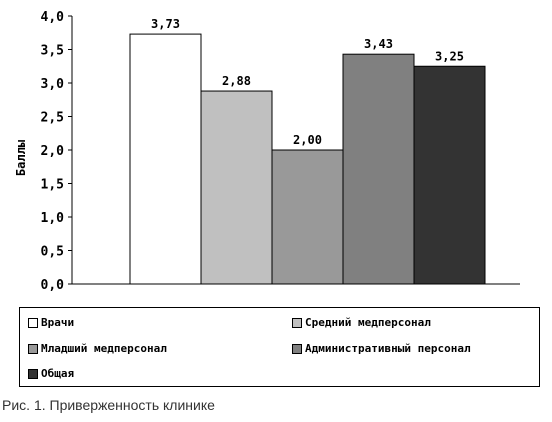 The width and height of the screenshot is (552, 422). I want to click on legend-item-admin-staff: Административный персонал, so click(381, 349).